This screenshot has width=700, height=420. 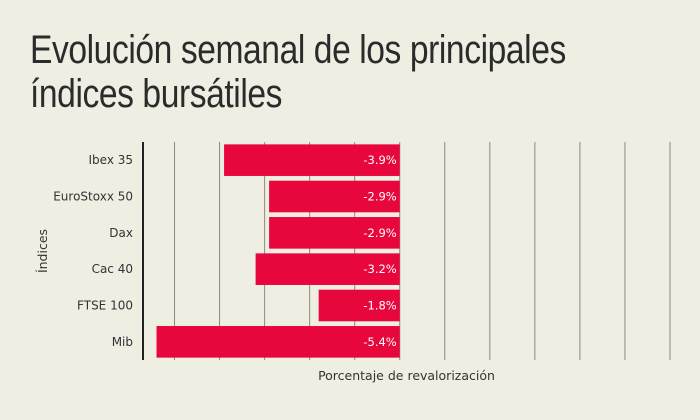 I want to click on data-labels: -3.9% -2.9% -2.9% -3.2% -1.8% -5.4%, so click(x=379, y=251).